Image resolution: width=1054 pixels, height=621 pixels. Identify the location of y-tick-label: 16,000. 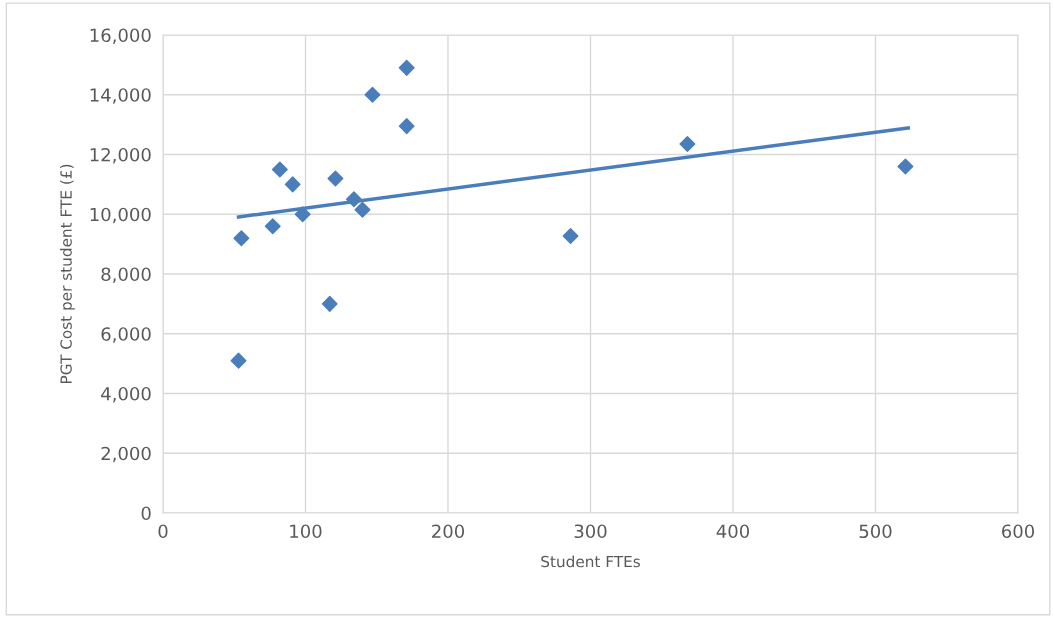
(120, 36).